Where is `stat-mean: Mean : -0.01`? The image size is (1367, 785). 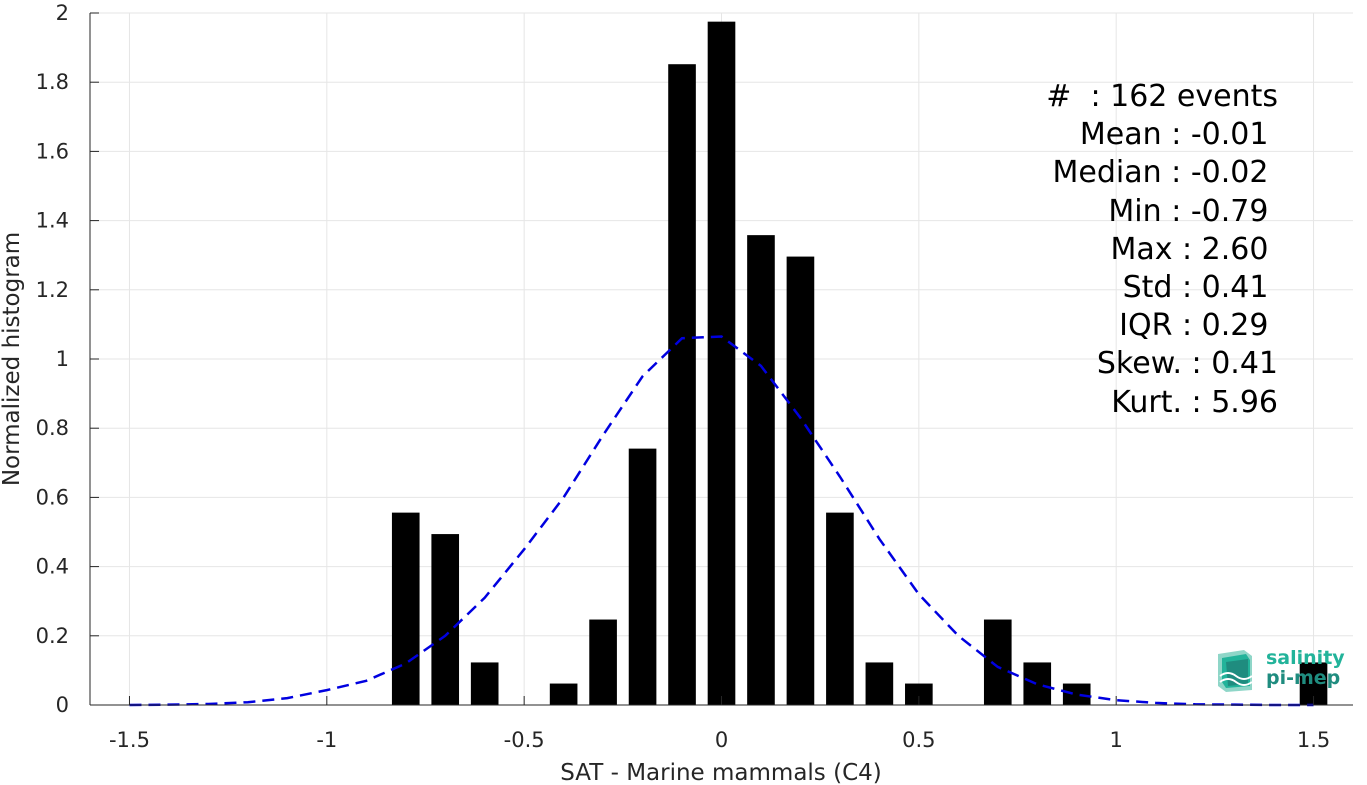 stat-mean: Mean : -0.01 is located at coordinates (1178, 135).